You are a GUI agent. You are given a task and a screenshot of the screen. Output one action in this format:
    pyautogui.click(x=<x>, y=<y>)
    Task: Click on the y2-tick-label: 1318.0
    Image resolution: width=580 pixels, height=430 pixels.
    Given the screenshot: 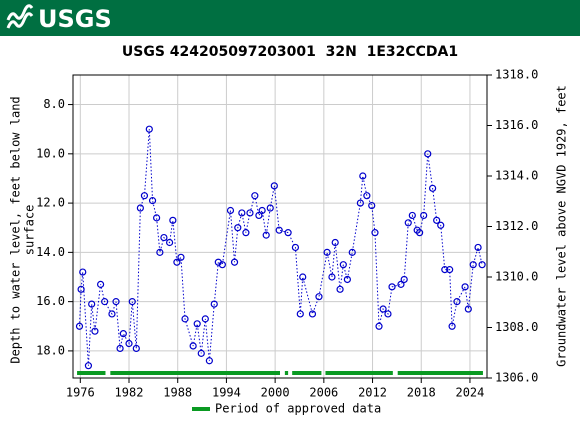 What is the action you would take?
    pyautogui.click(x=516, y=75)
    